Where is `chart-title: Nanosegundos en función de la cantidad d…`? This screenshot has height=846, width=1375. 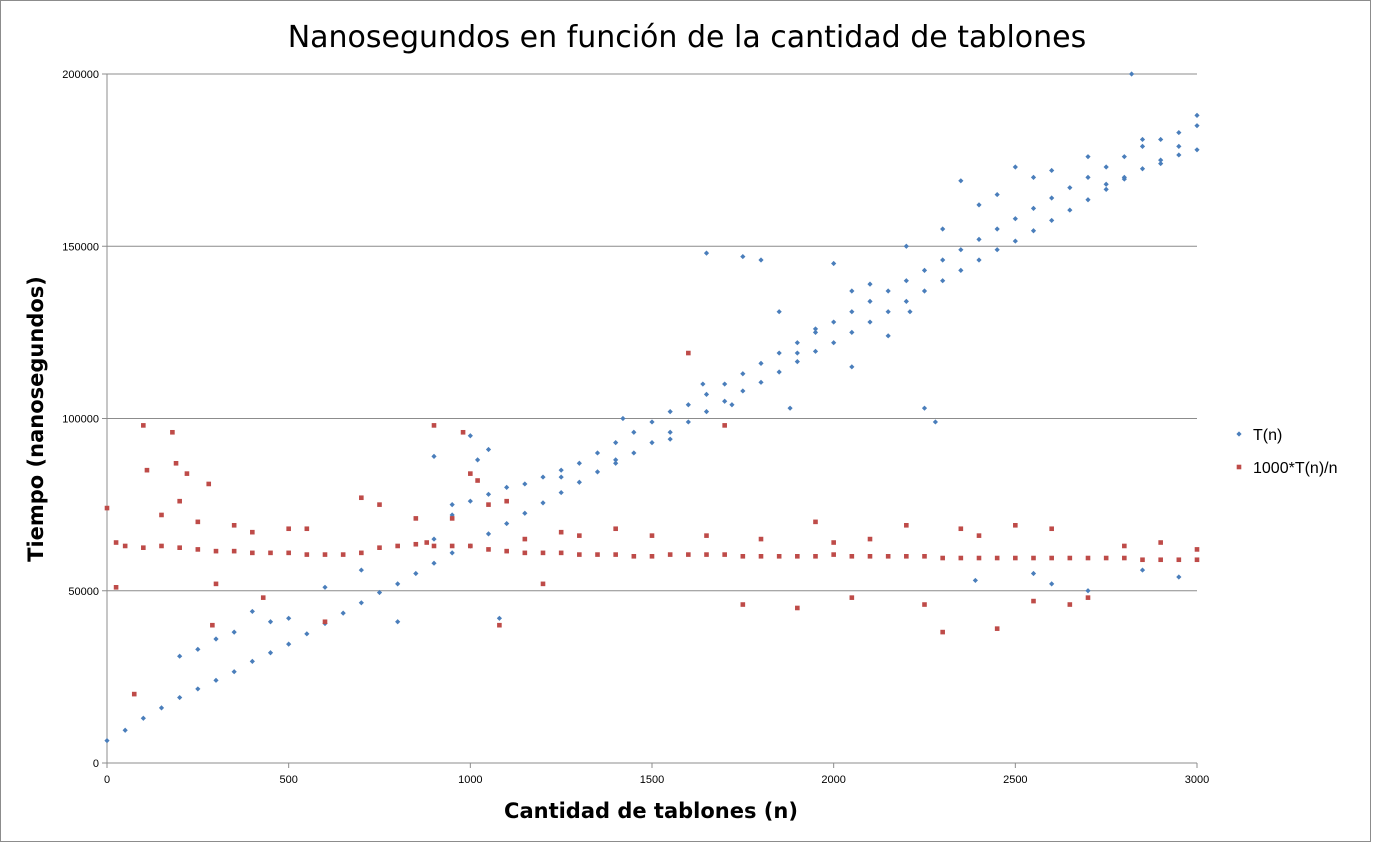 chart-title: Nanosegundos en función de la cantidad d… is located at coordinates (687, 37).